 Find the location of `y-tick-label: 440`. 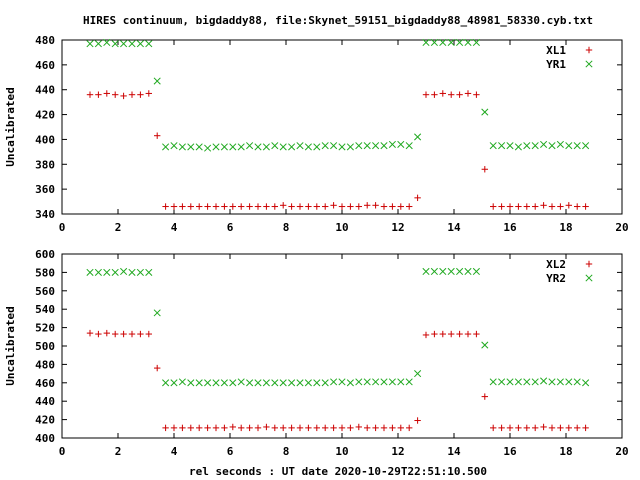

y-tick-label: 440 is located at coordinates (45, 401).